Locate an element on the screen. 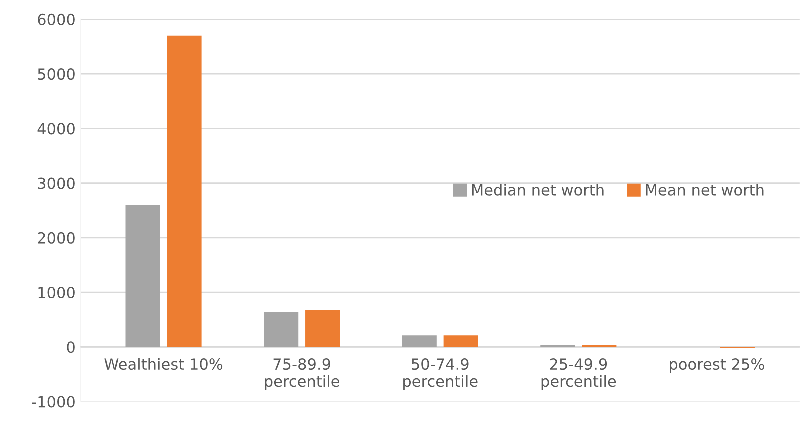  y-tick-label: 2000 is located at coordinates (56, 238).